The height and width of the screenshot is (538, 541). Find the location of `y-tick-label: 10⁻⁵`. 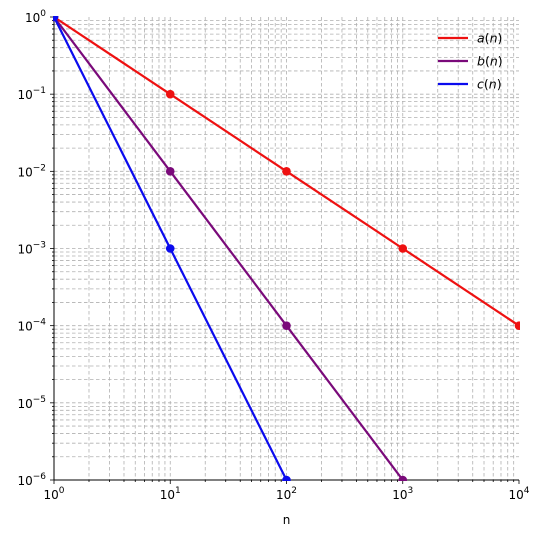

y-tick-label: 10⁻⁵ is located at coordinates (31, 403).